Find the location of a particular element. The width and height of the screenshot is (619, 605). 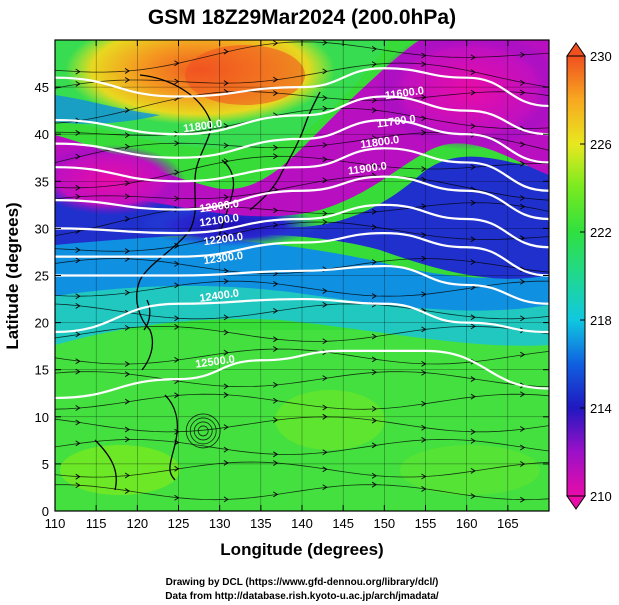

vortex-ring is located at coordinates (203, 431).